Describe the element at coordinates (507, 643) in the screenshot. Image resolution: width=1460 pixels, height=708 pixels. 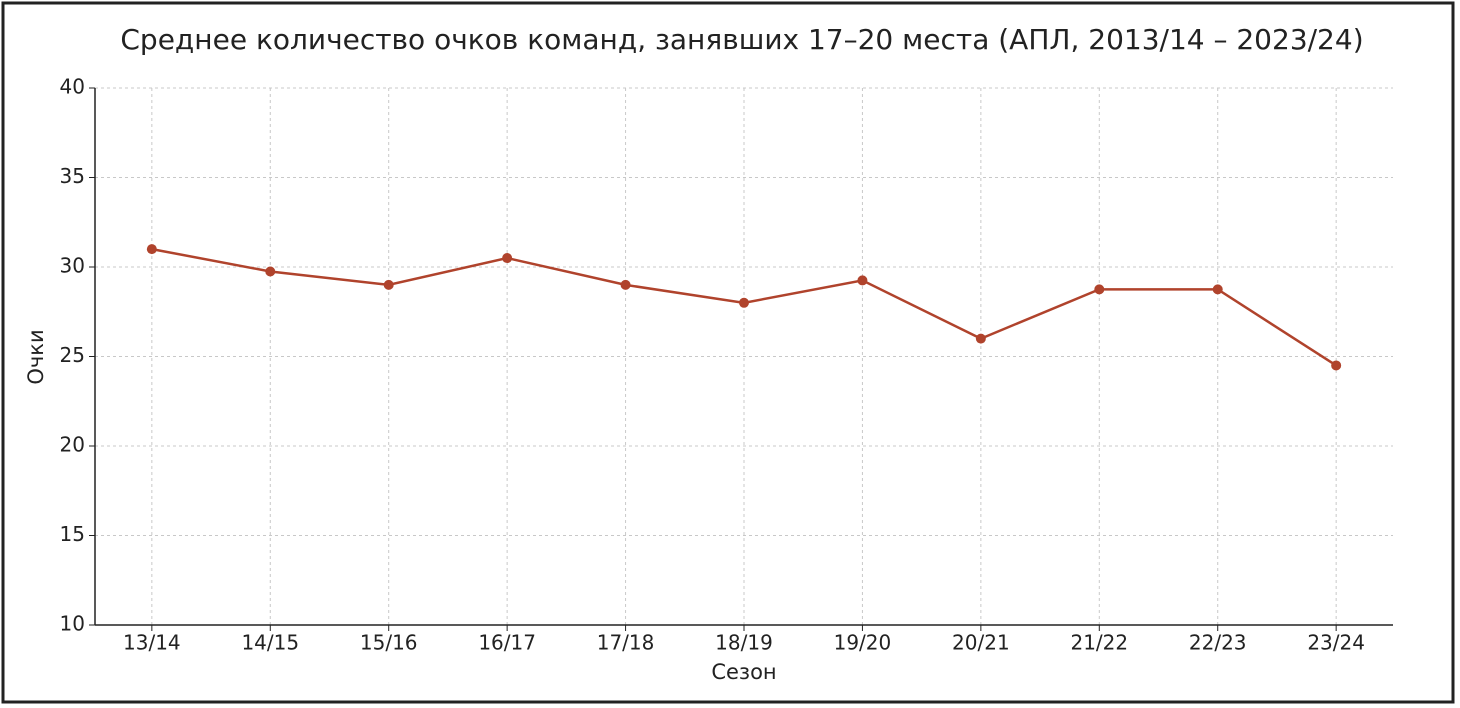
I see `x-tick-label: 16/17` at that location.